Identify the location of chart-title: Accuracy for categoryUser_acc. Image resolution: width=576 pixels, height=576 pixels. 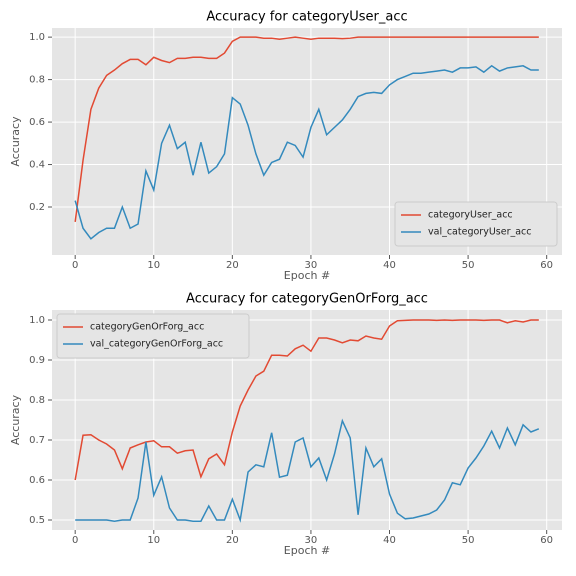
(306, 17).